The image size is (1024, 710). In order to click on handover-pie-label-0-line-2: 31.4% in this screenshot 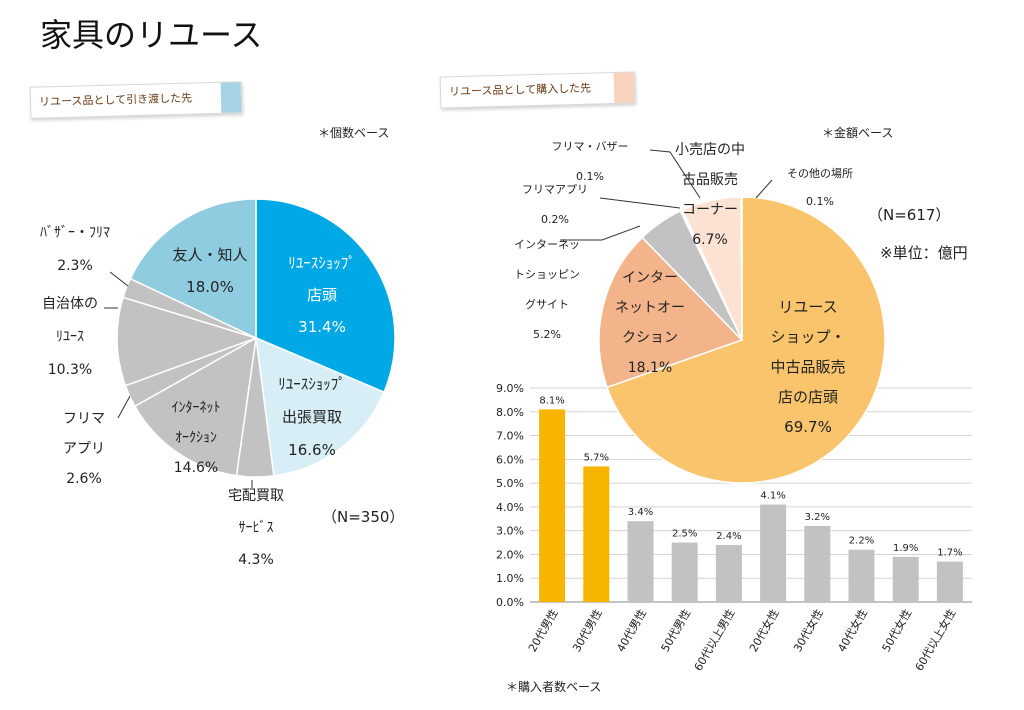, I will do `click(322, 327)`.